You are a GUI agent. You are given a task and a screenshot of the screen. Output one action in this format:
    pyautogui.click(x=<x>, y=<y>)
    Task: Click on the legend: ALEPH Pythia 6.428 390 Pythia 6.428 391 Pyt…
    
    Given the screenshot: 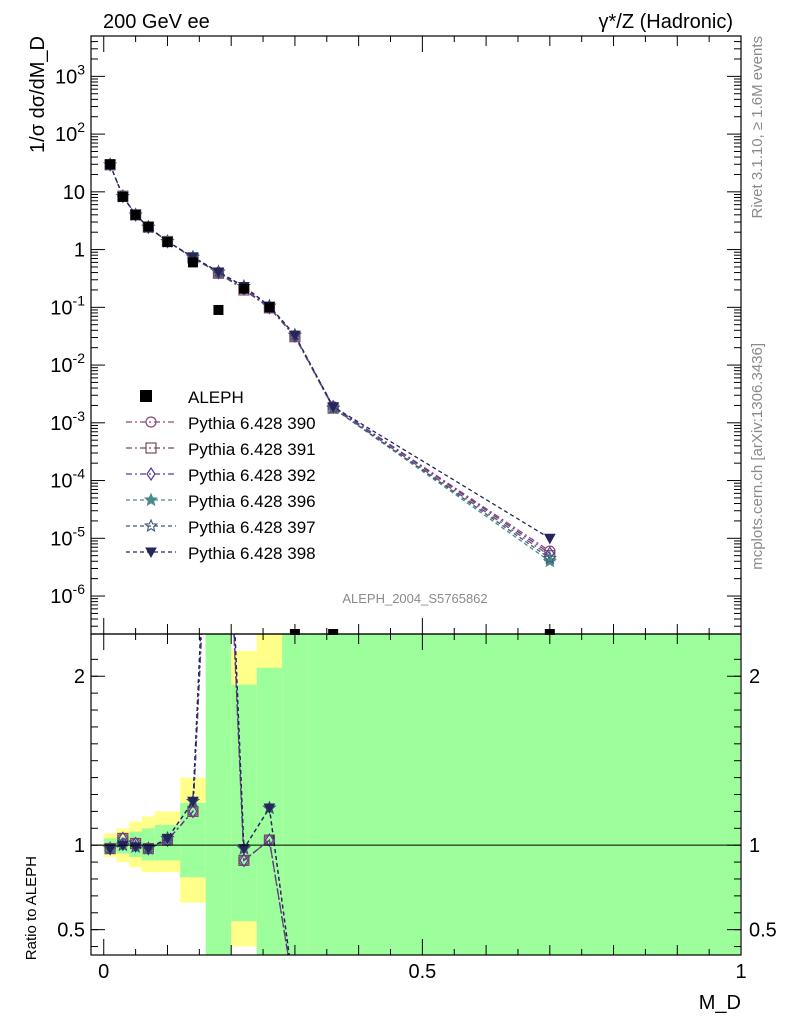 What is the action you would take?
    pyautogui.click(x=221, y=475)
    